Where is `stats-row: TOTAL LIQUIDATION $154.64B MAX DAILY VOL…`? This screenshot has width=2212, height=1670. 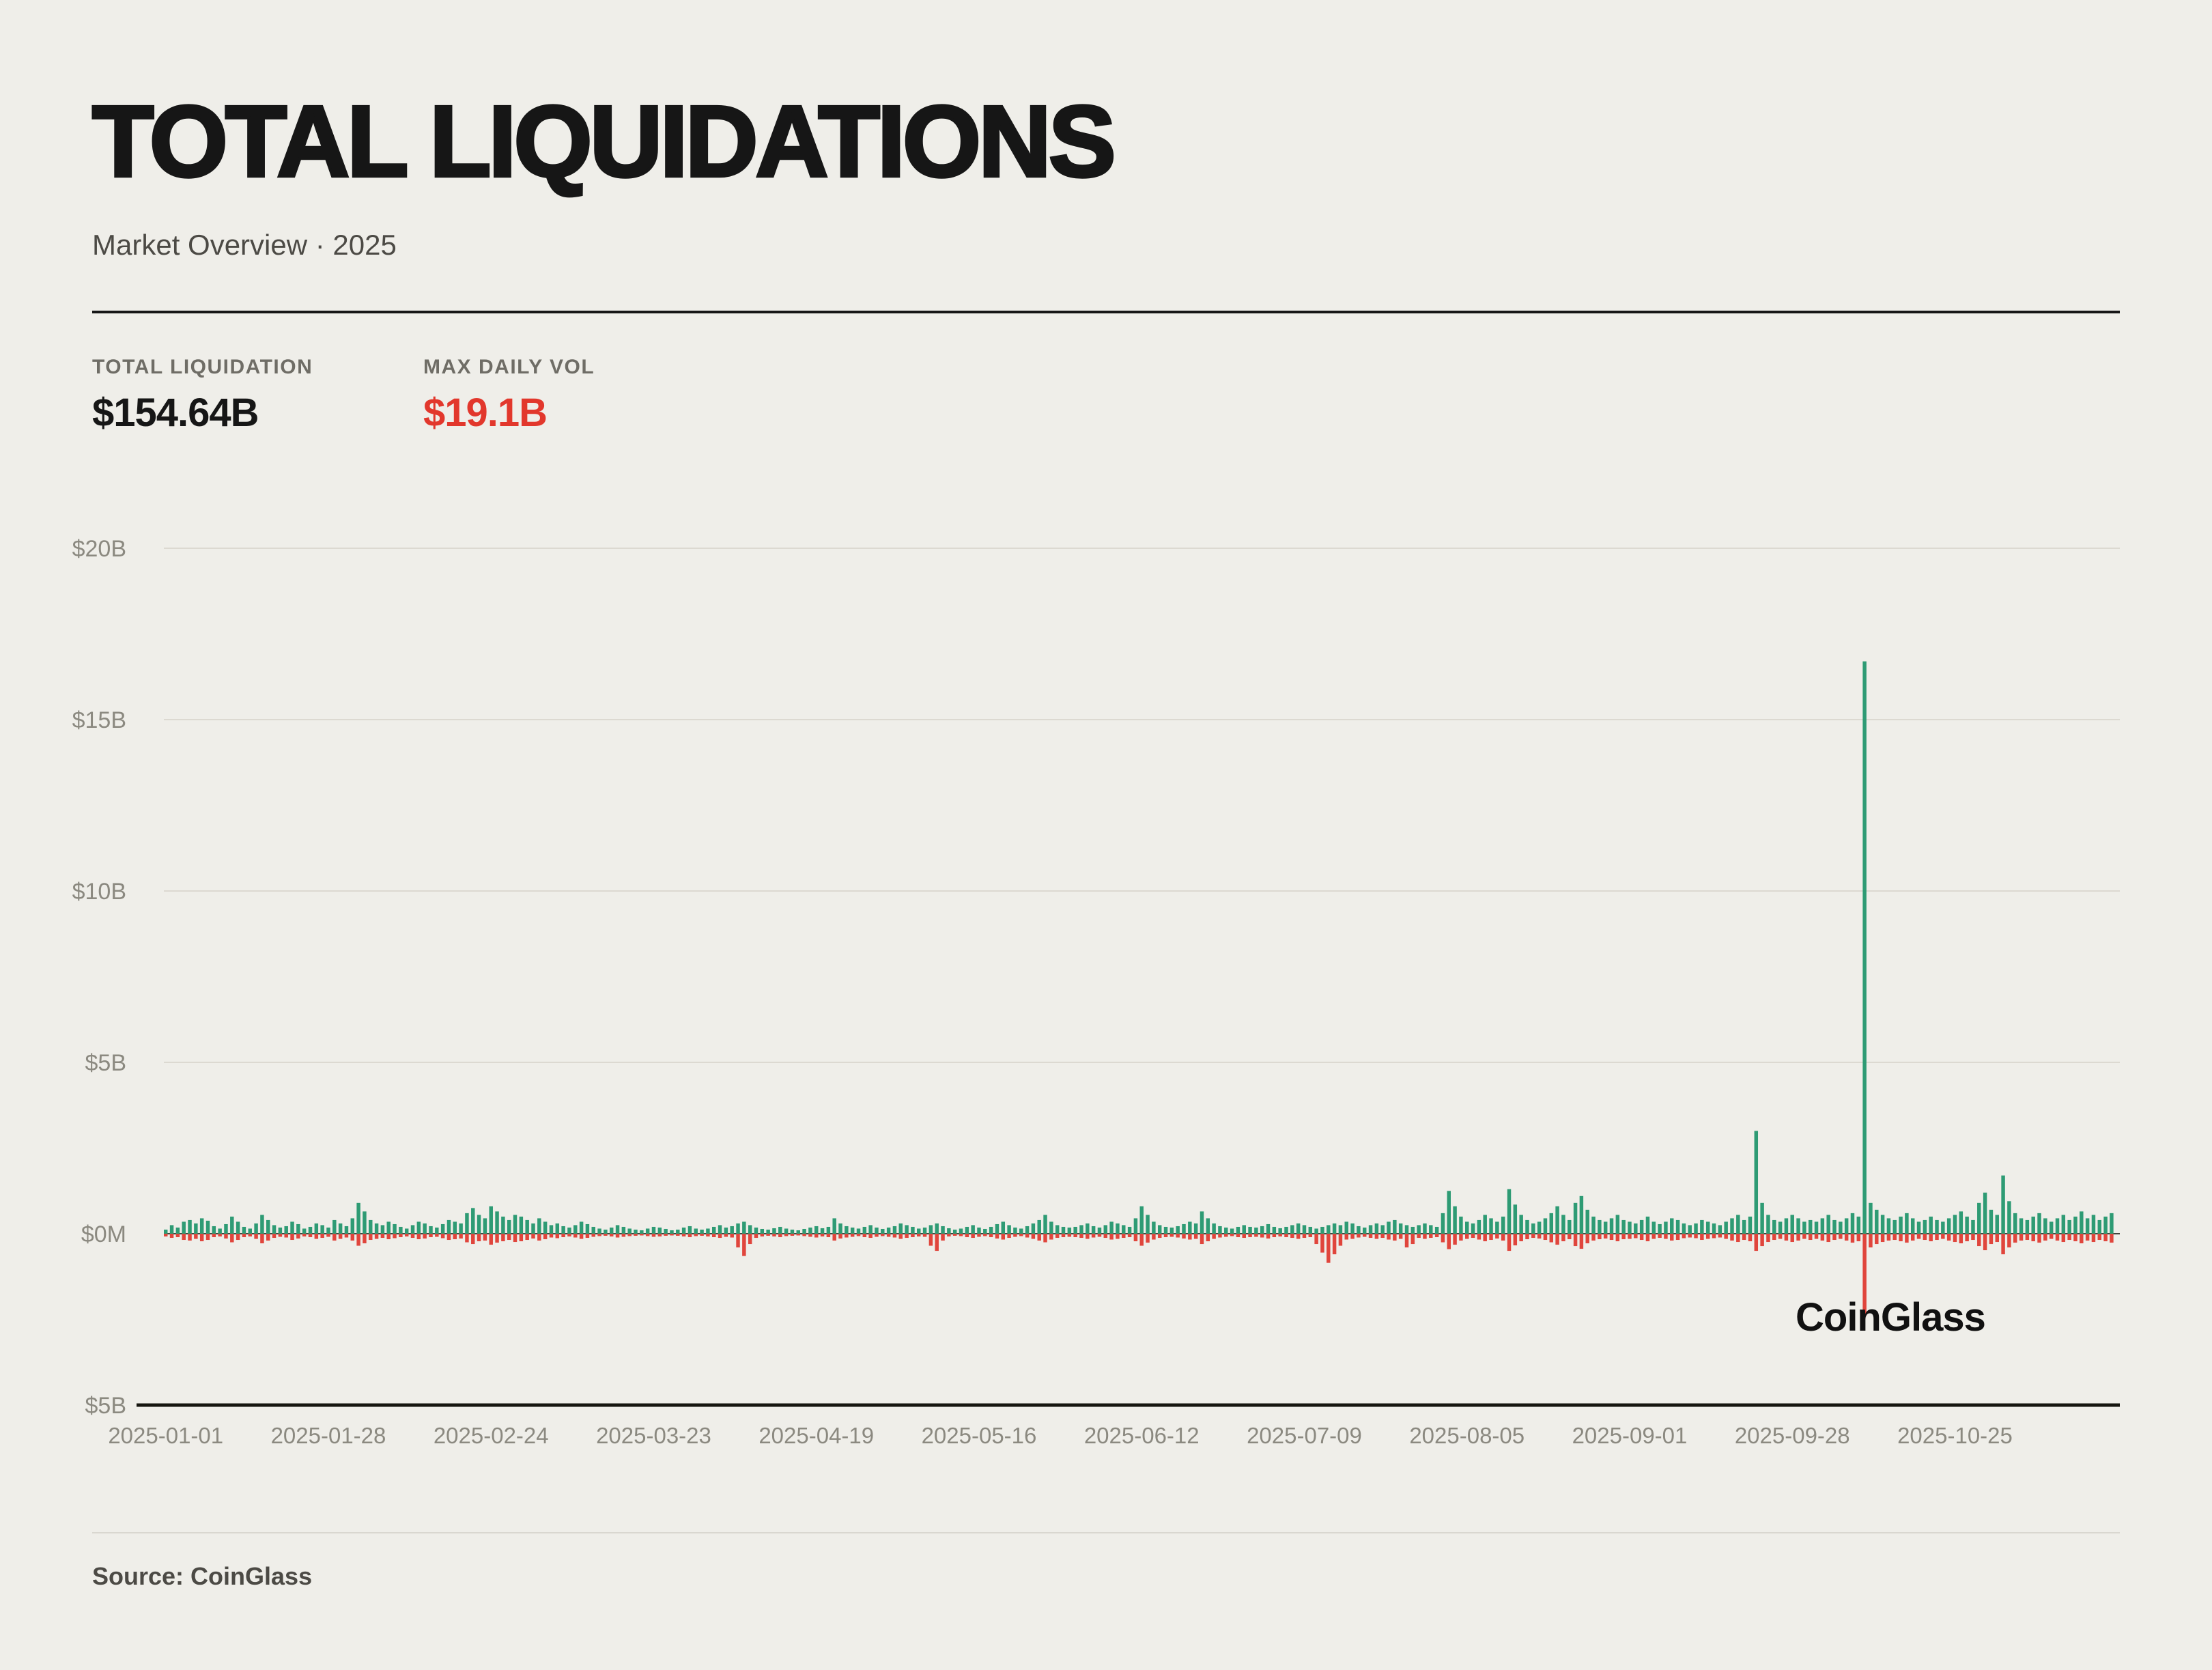
stats-row: TOTAL LIQUIDATION $154.64B MAX DAILY VOL… is located at coordinates (1106, 396).